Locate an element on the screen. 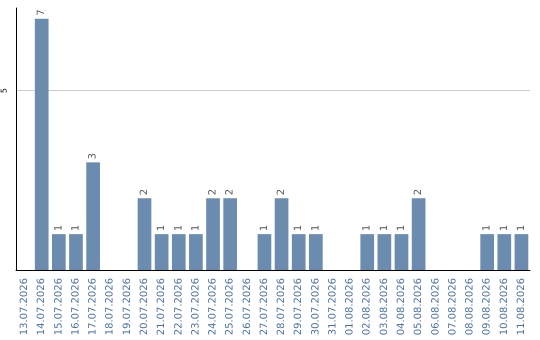 The height and width of the screenshot is (340, 540). x-tick-label: 17.07.2026 is located at coordinates (93, 307).